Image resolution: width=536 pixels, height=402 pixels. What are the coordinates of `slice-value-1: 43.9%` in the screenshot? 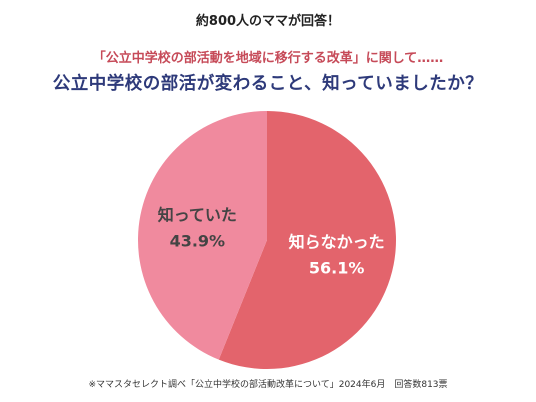 It's located at (198, 240).